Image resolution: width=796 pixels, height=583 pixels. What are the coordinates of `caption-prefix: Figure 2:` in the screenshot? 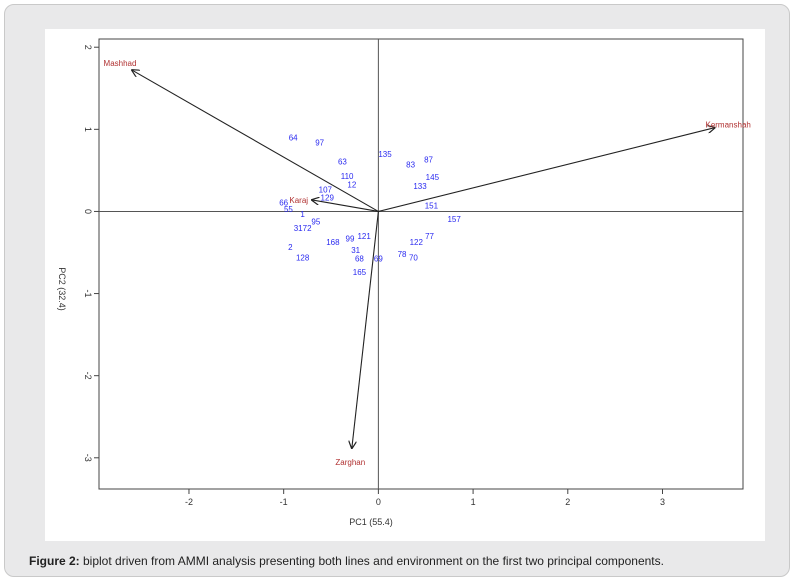 It's located at (54, 561).